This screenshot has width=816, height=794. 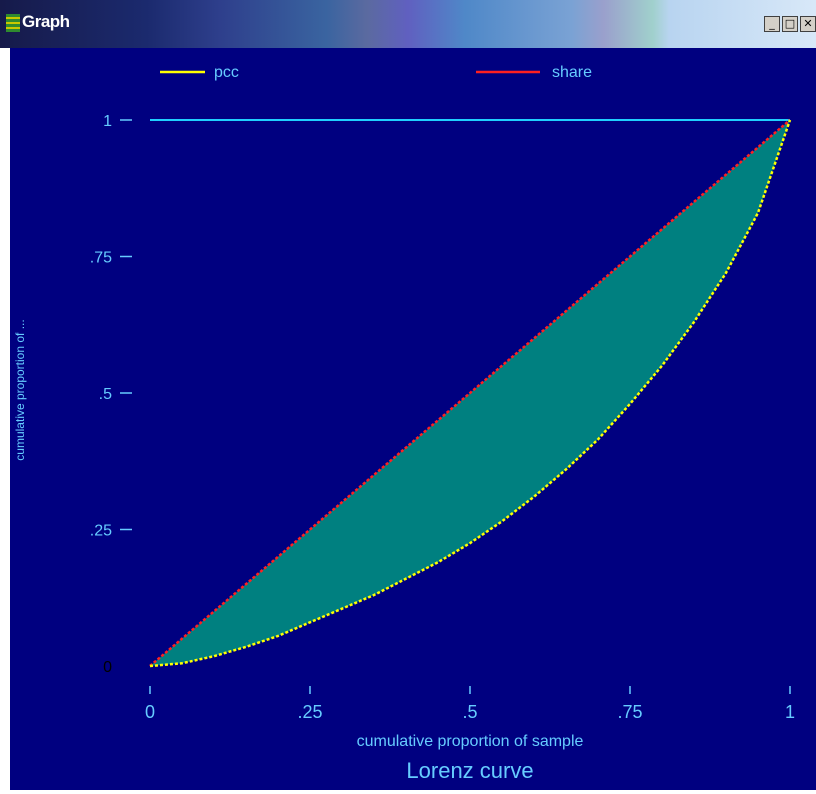 What do you see at coordinates (376, 72) in the screenshot?
I see `legend: pcc share` at bounding box center [376, 72].